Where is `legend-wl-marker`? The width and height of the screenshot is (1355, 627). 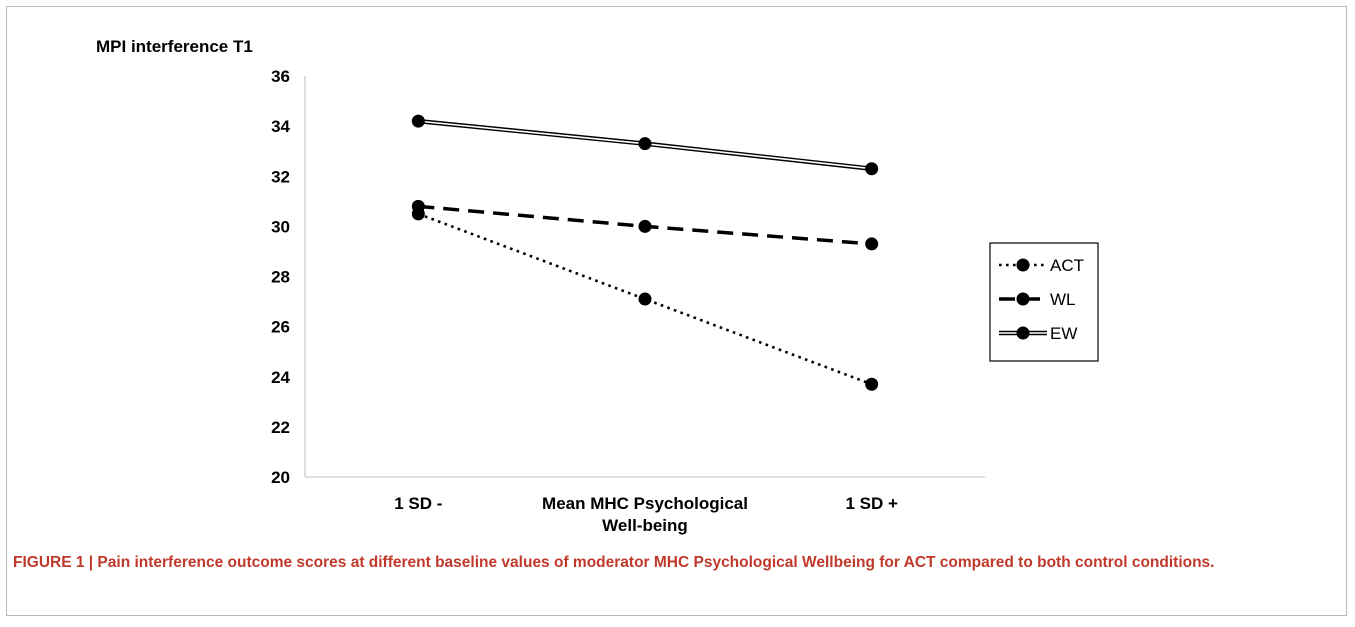 legend-wl-marker is located at coordinates (1023, 299).